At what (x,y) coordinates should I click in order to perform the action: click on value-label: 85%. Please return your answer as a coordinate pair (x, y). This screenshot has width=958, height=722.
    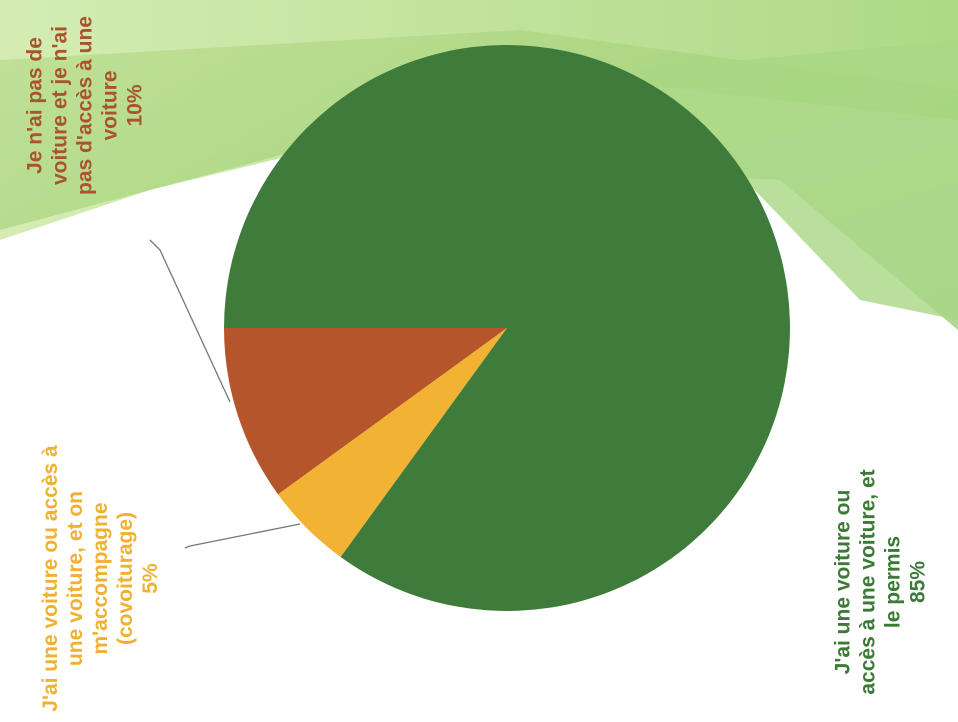
    Looking at the image, I should click on (917, 582).